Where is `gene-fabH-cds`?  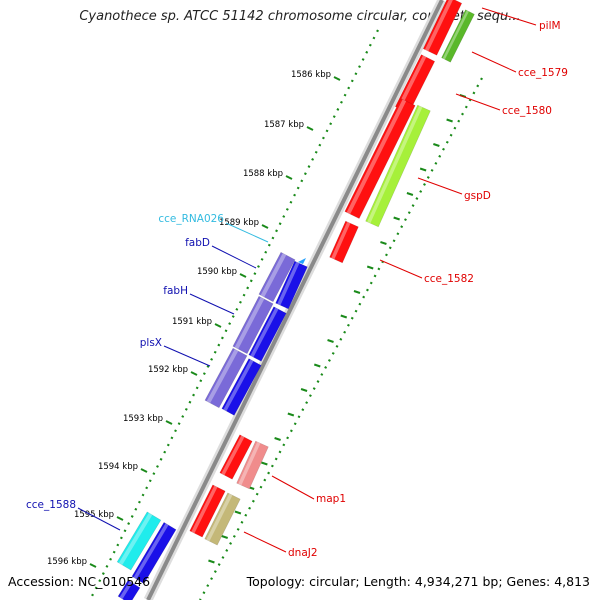 gene-fabH-cds is located at coordinates (267, 334).